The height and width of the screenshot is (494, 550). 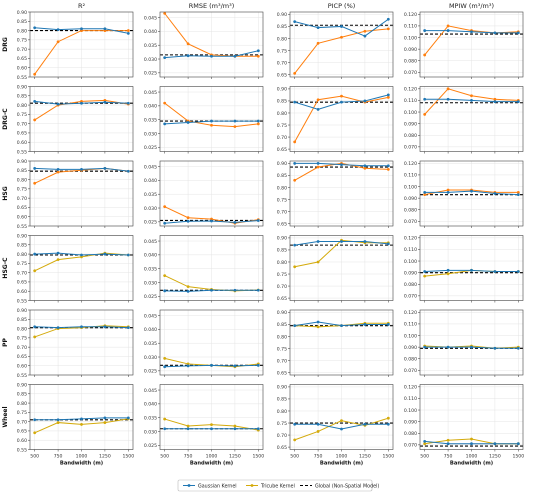 What do you see at coordinates (410, 262) in the screenshot?
I see `y-tick-label: 0.100` at bounding box center [410, 262].